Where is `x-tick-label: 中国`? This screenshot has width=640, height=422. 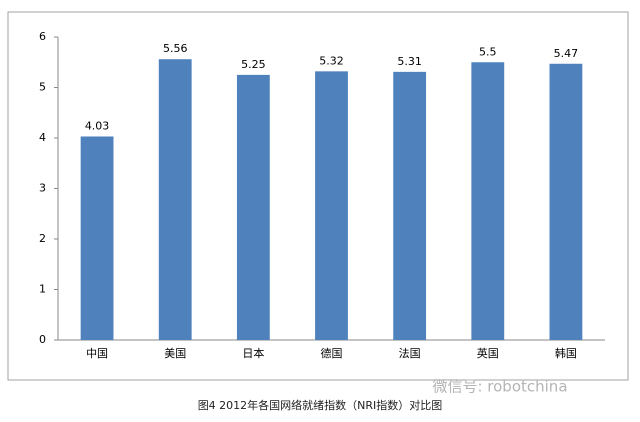 x-tick-label: 中国 is located at coordinates (97, 353).